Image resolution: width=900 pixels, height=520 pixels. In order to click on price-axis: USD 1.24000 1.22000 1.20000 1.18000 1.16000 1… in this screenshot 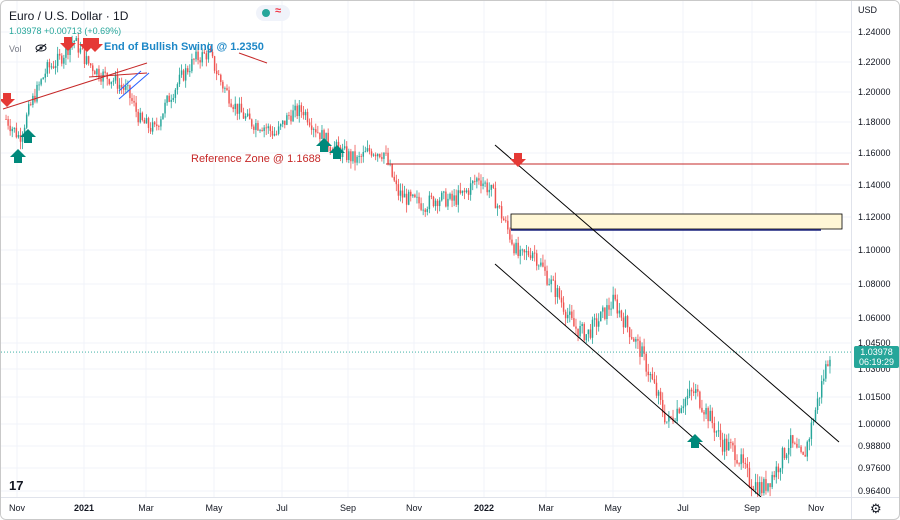, I will do `click(875, 249)`.